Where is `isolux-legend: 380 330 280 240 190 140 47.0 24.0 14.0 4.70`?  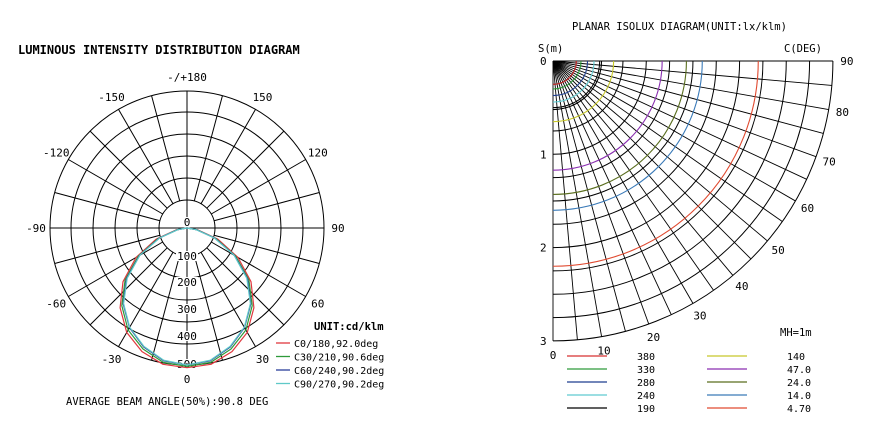 isolux-legend: 380 330 280 240 190 140 47.0 24.0 14.0 4.70 is located at coordinates (689, 383).